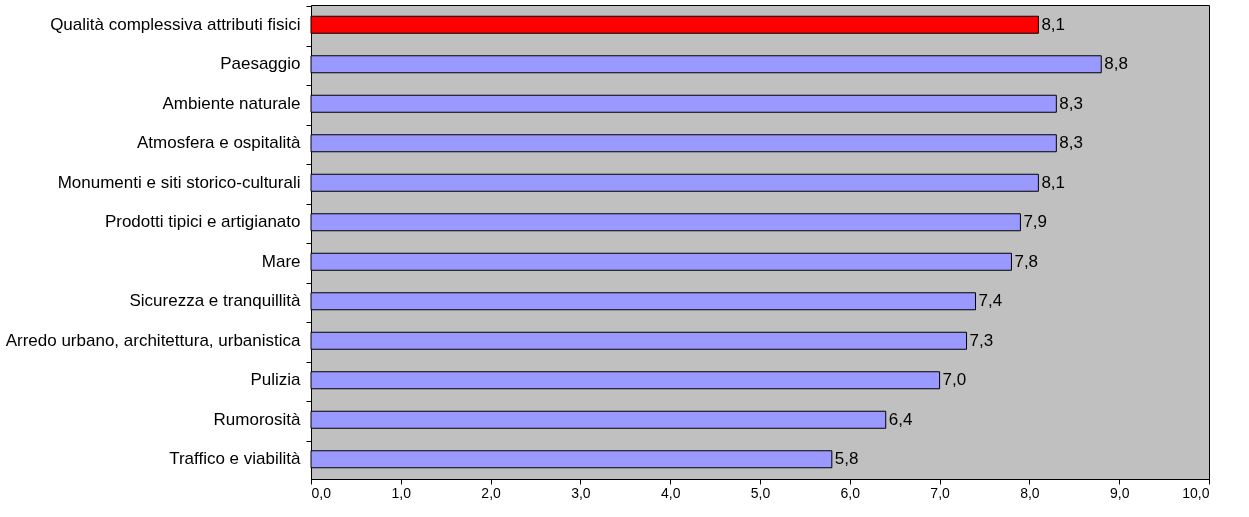  I want to click on x-tick-label: 5,0, so click(760, 492).